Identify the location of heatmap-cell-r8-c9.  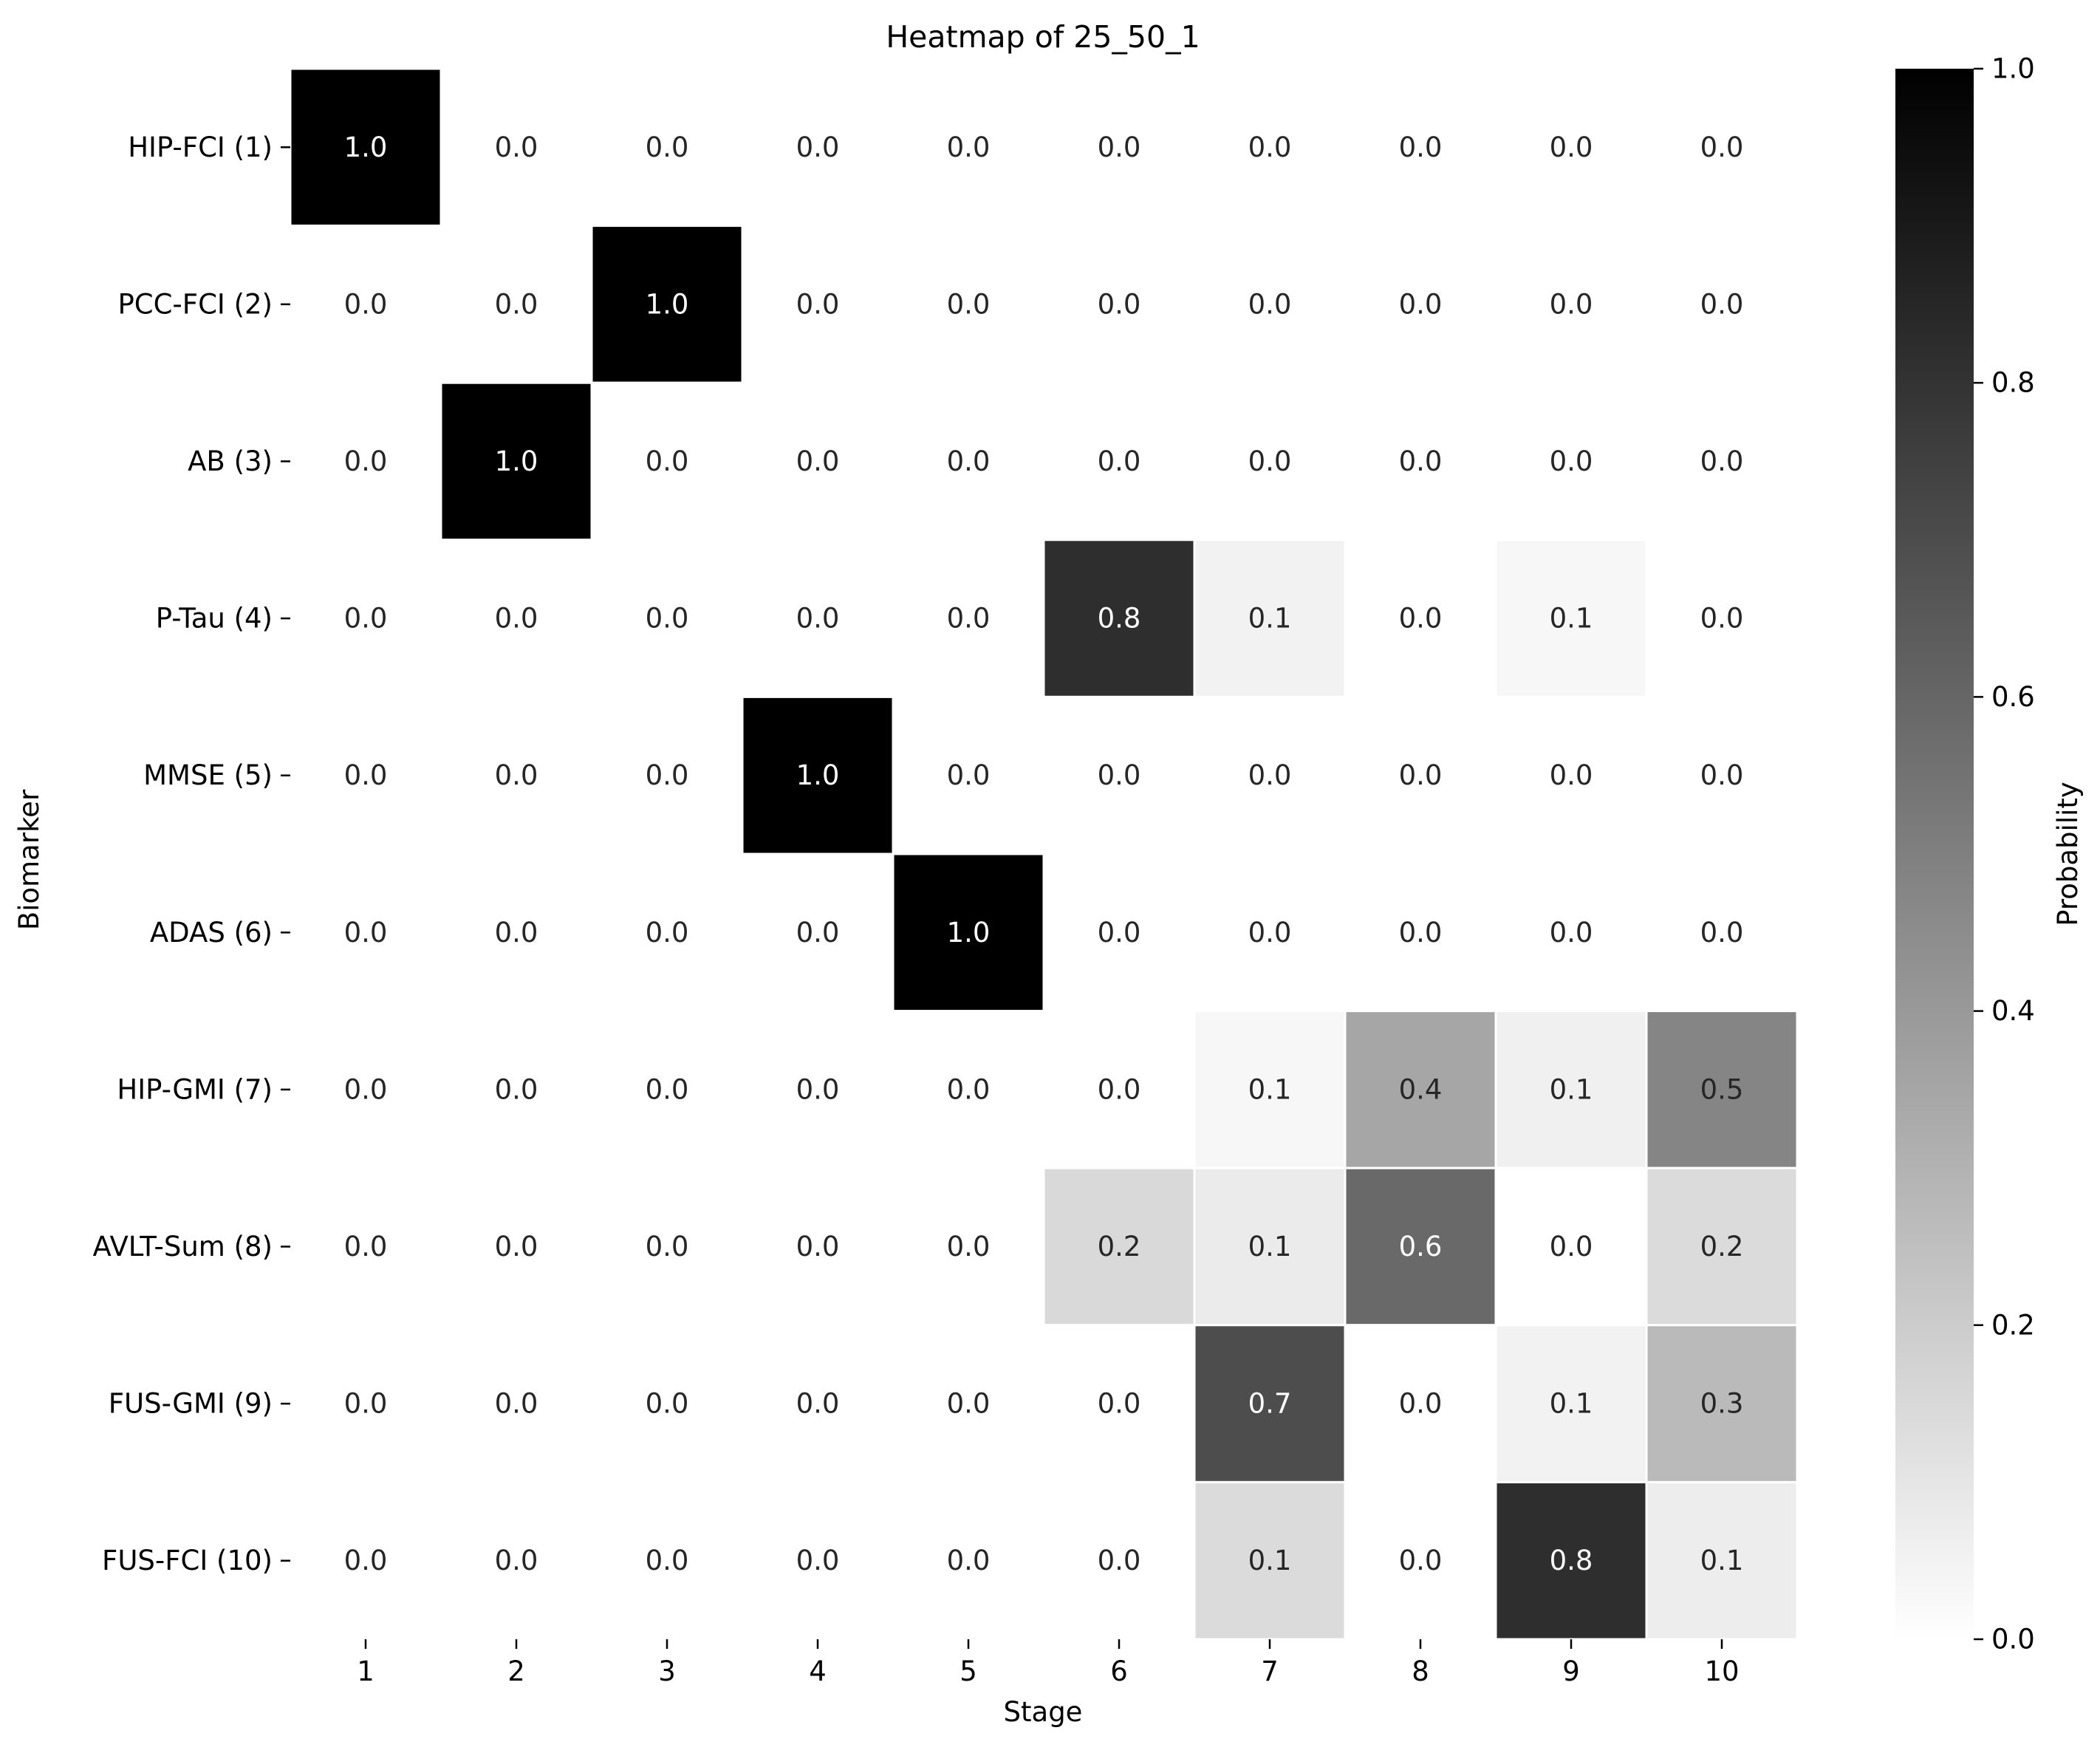
(1571, 1246).